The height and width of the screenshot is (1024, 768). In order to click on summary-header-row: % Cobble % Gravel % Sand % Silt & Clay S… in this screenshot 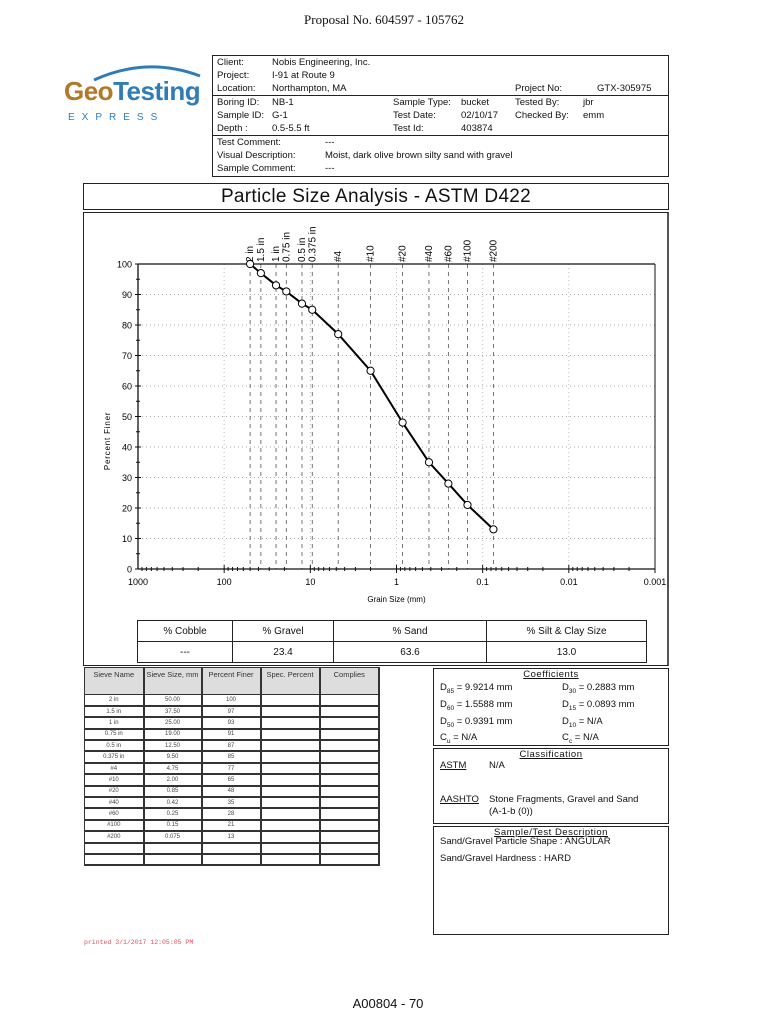, I will do `click(392, 631)`.